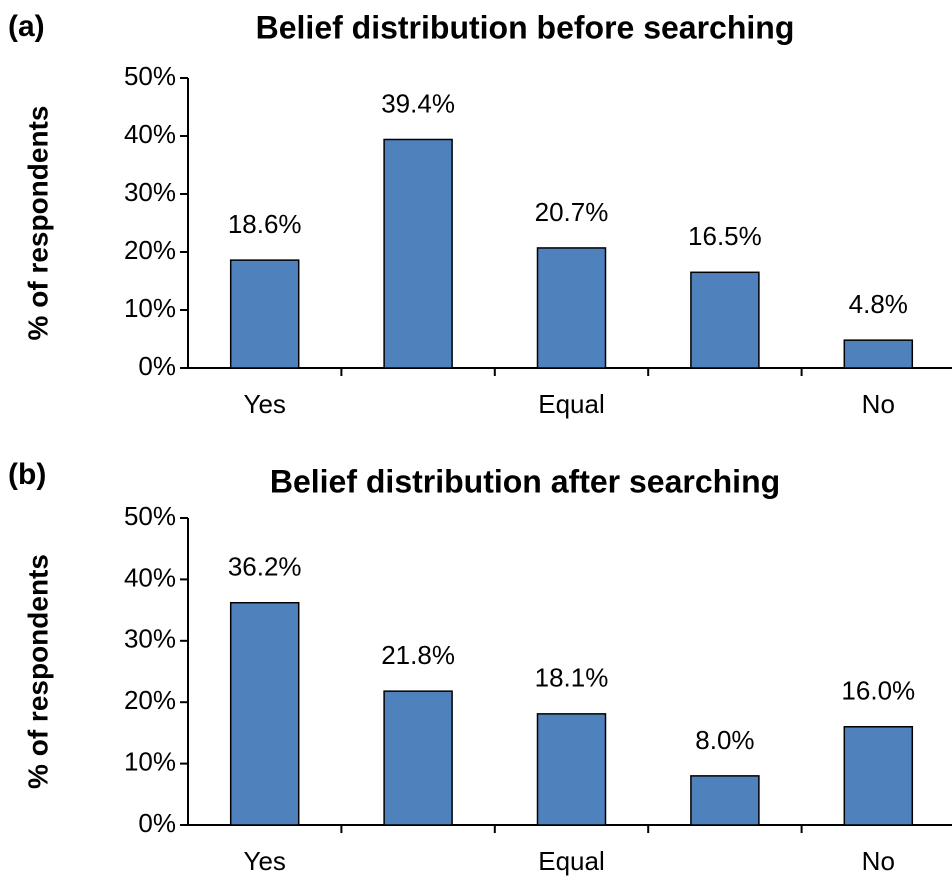 This screenshot has width=952, height=878. I want to click on data-label: 20.7%, so click(572, 212).